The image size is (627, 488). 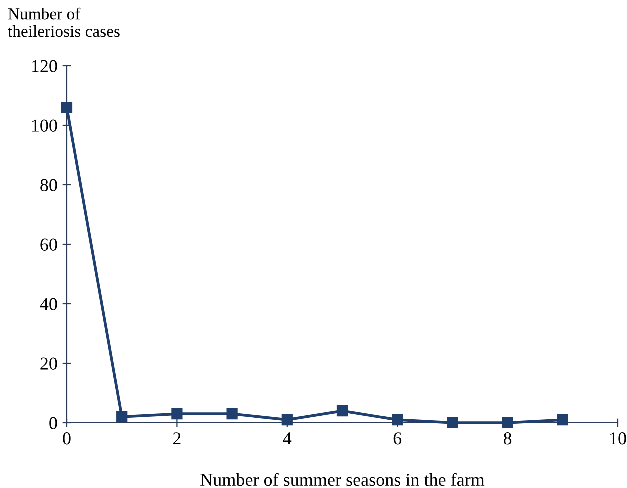 I want to click on x-axis-title: Number of summer seasons in the farm, so click(x=342, y=479).